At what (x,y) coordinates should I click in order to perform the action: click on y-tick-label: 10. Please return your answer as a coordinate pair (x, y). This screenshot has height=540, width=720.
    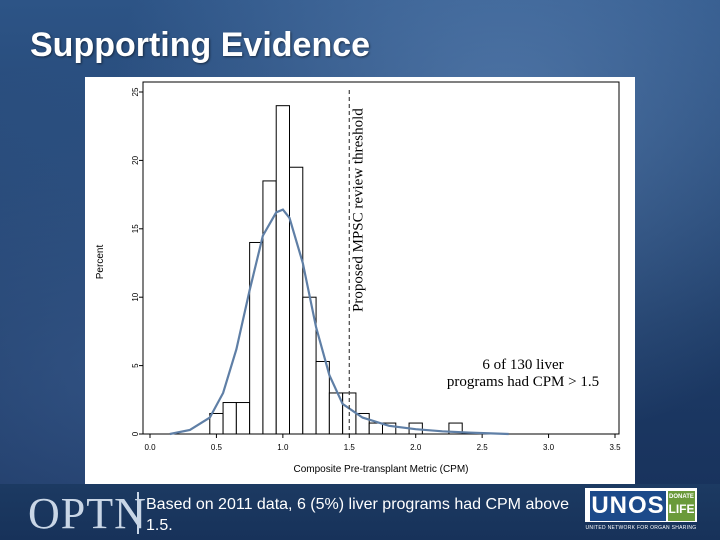
    Looking at the image, I should click on (135, 296).